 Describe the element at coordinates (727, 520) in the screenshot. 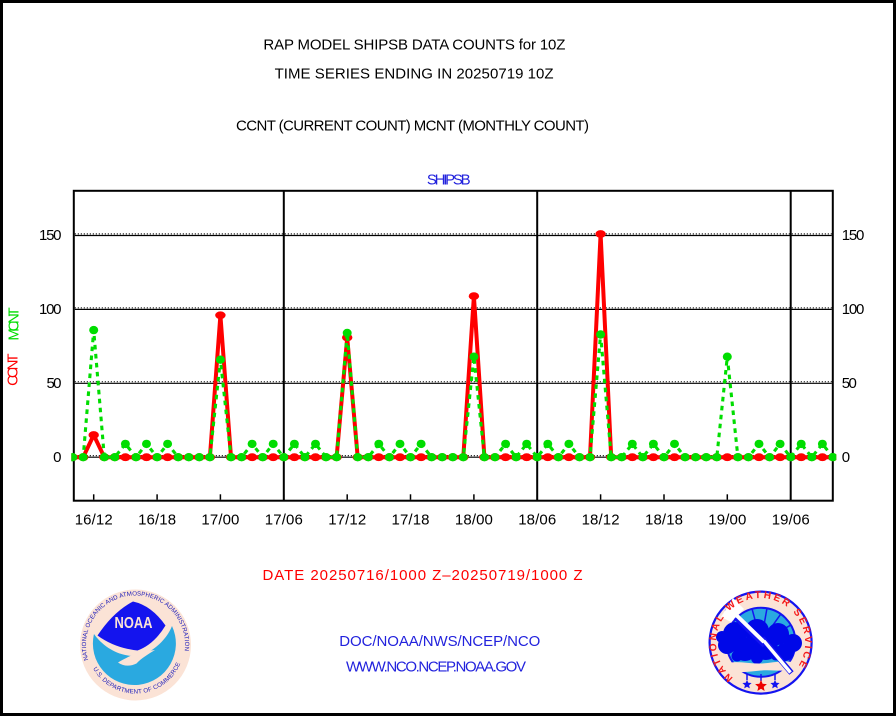

I see `svg-text: 19/00` at that location.